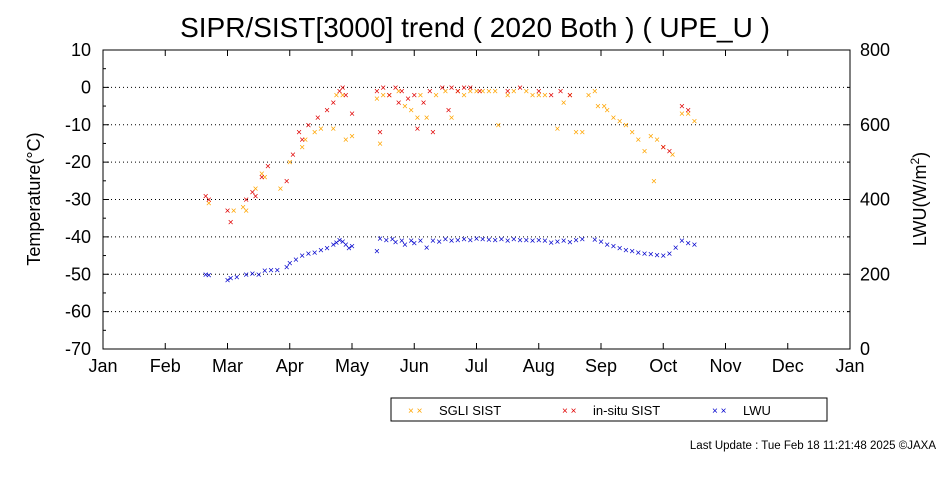 Image resolution: width=950 pixels, height=480 pixels. What do you see at coordinates (757, 410) in the screenshot?
I see `legend-label: LWU` at bounding box center [757, 410].